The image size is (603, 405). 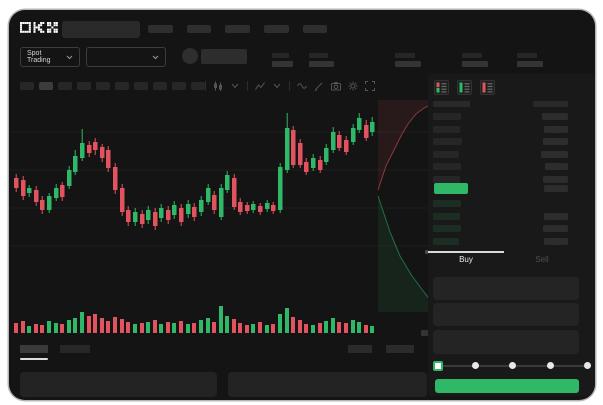 I want to click on bottom-tab-active-skeleton, so click(x=34, y=349).